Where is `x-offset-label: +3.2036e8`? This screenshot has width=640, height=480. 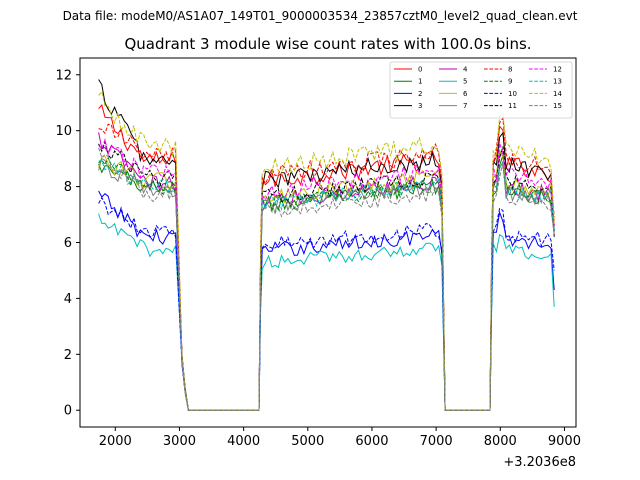 x-offset-label: +3.2036e8 is located at coordinates (539, 462).